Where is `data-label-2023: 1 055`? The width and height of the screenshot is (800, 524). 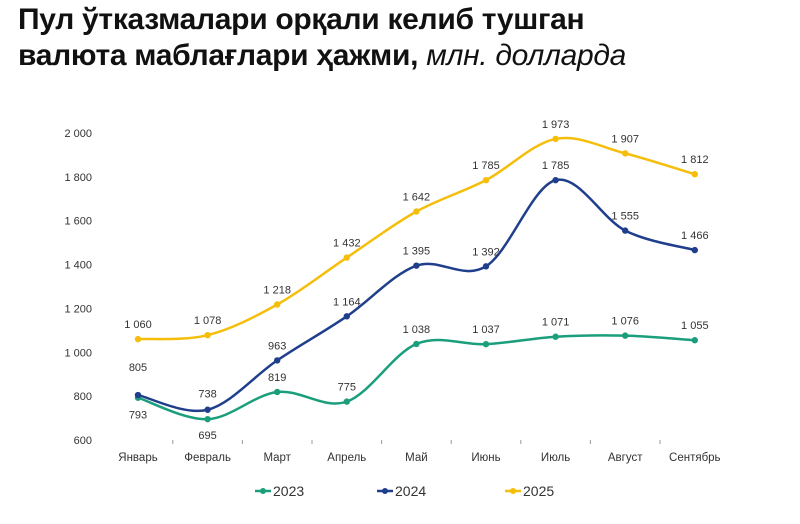 data-label-2023: 1 055 is located at coordinates (695, 326).